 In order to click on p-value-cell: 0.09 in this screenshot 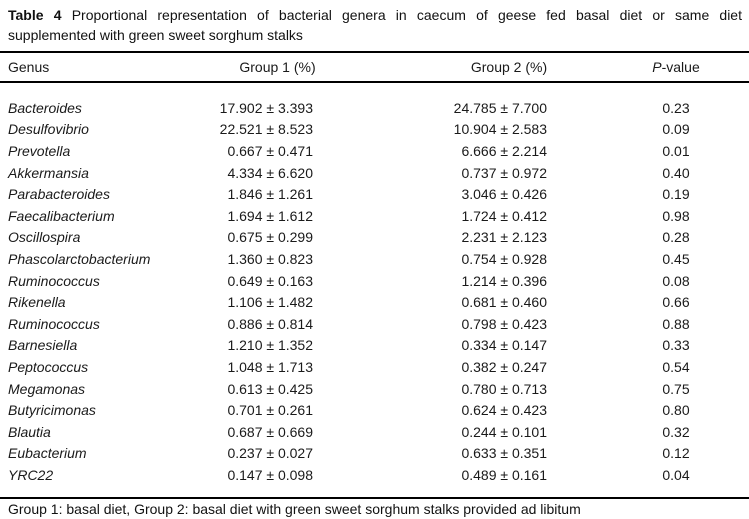, I will do `click(676, 129)`.